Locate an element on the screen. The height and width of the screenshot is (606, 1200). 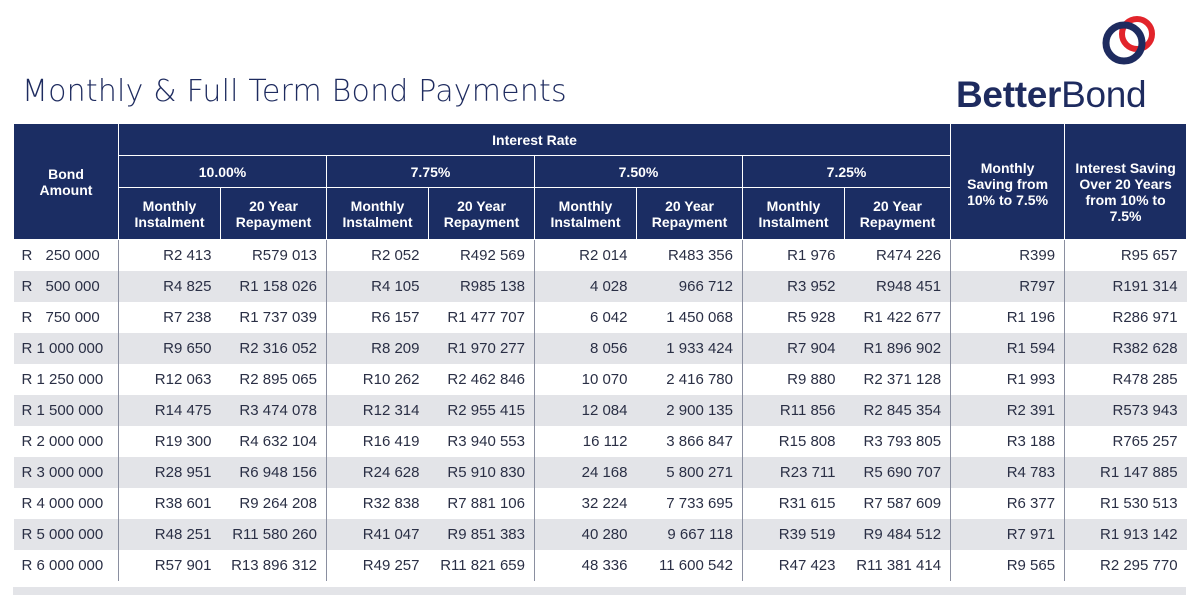
monthly-instalment-775-cell: R16 419 is located at coordinates (377, 441).